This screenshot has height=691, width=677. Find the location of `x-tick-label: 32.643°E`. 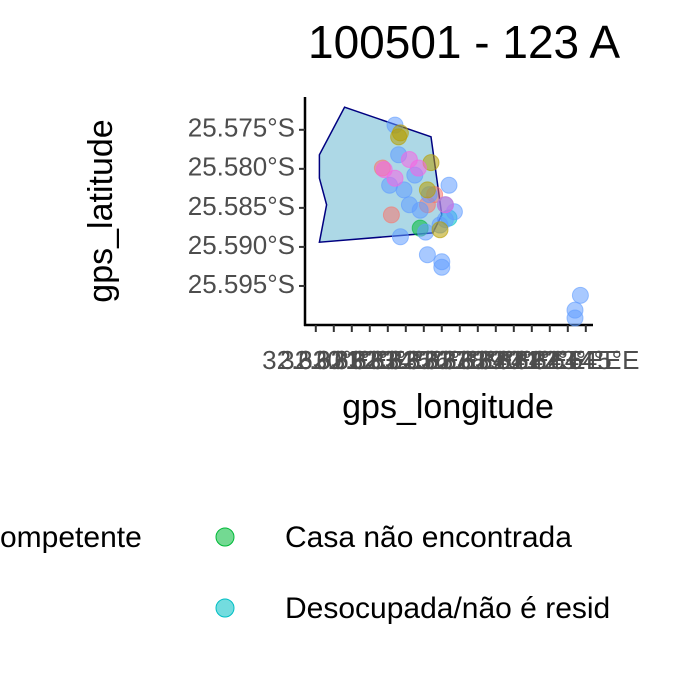

x-tick-label: 32.643°E is located at coordinates (549, 360).